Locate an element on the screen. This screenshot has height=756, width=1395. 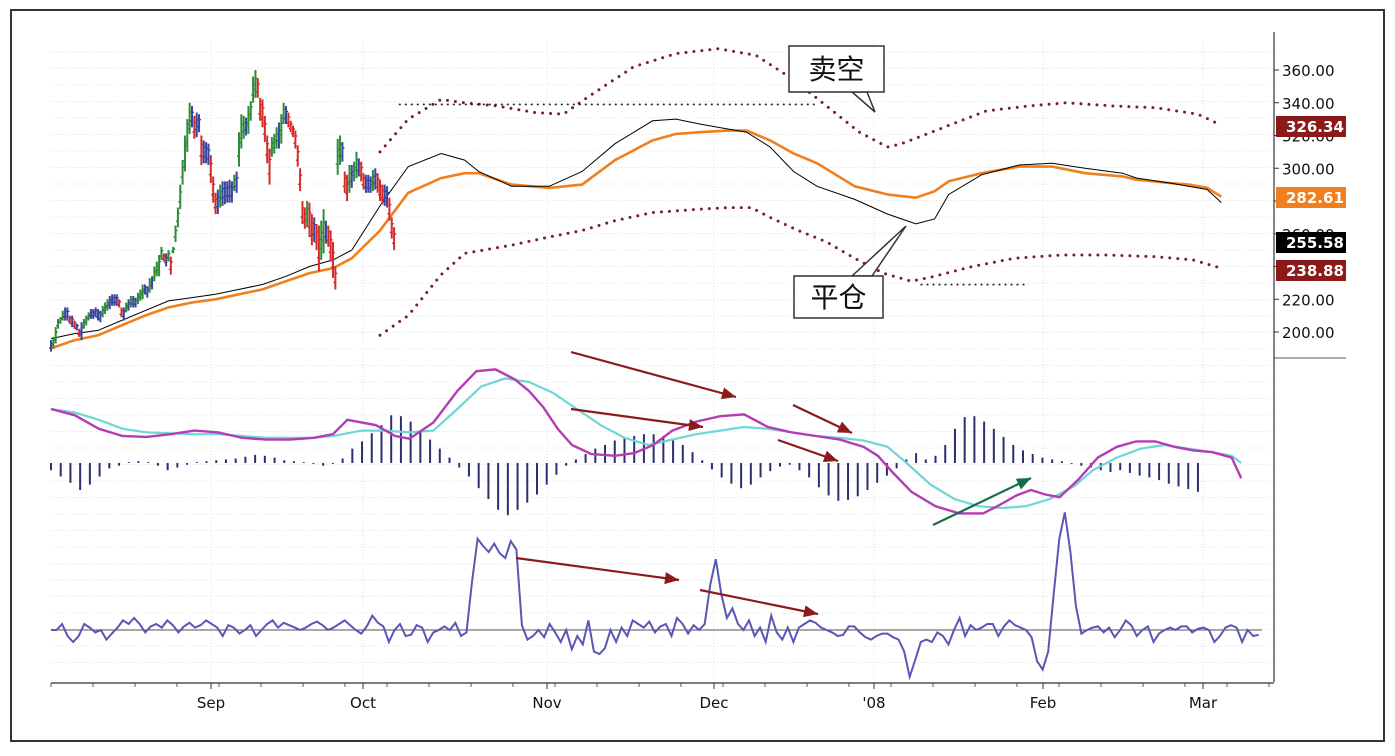
x-tick-label: Nov is located at coordinates (546, 703).